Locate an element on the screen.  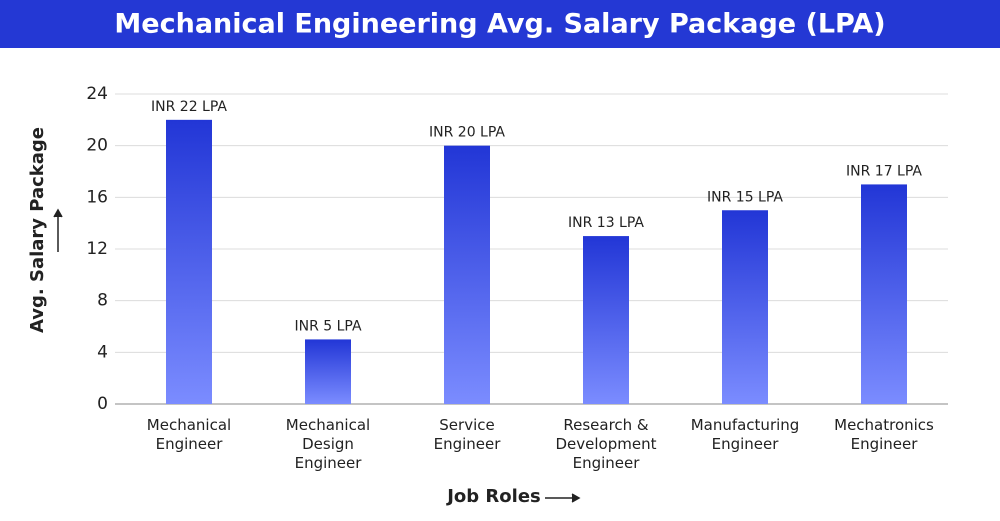
value-label: INR 13 LPA is located at coordinates (606, 223).